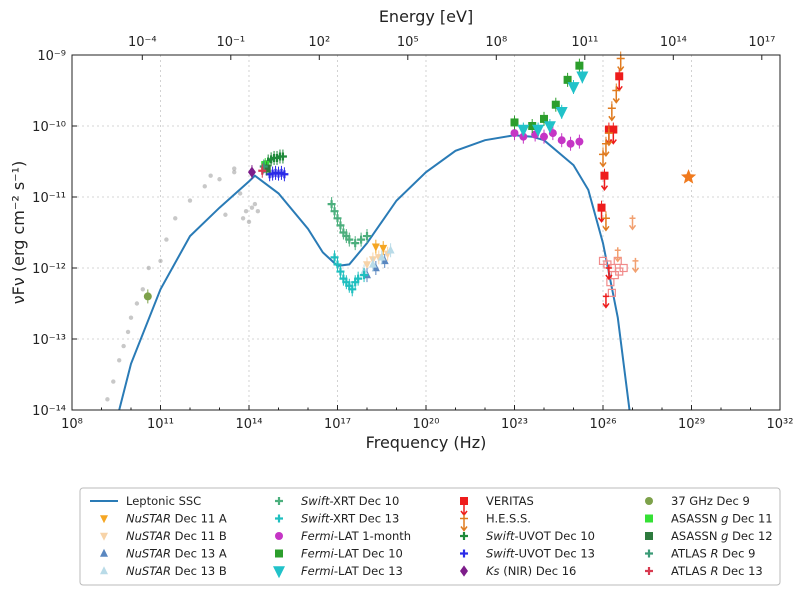 The width and height of the screenshot is (805, 595). What do you see at coordinates (618, 255) in the screenshot?
I see `light-orange-limit-point` at bounding box center [618, 255].